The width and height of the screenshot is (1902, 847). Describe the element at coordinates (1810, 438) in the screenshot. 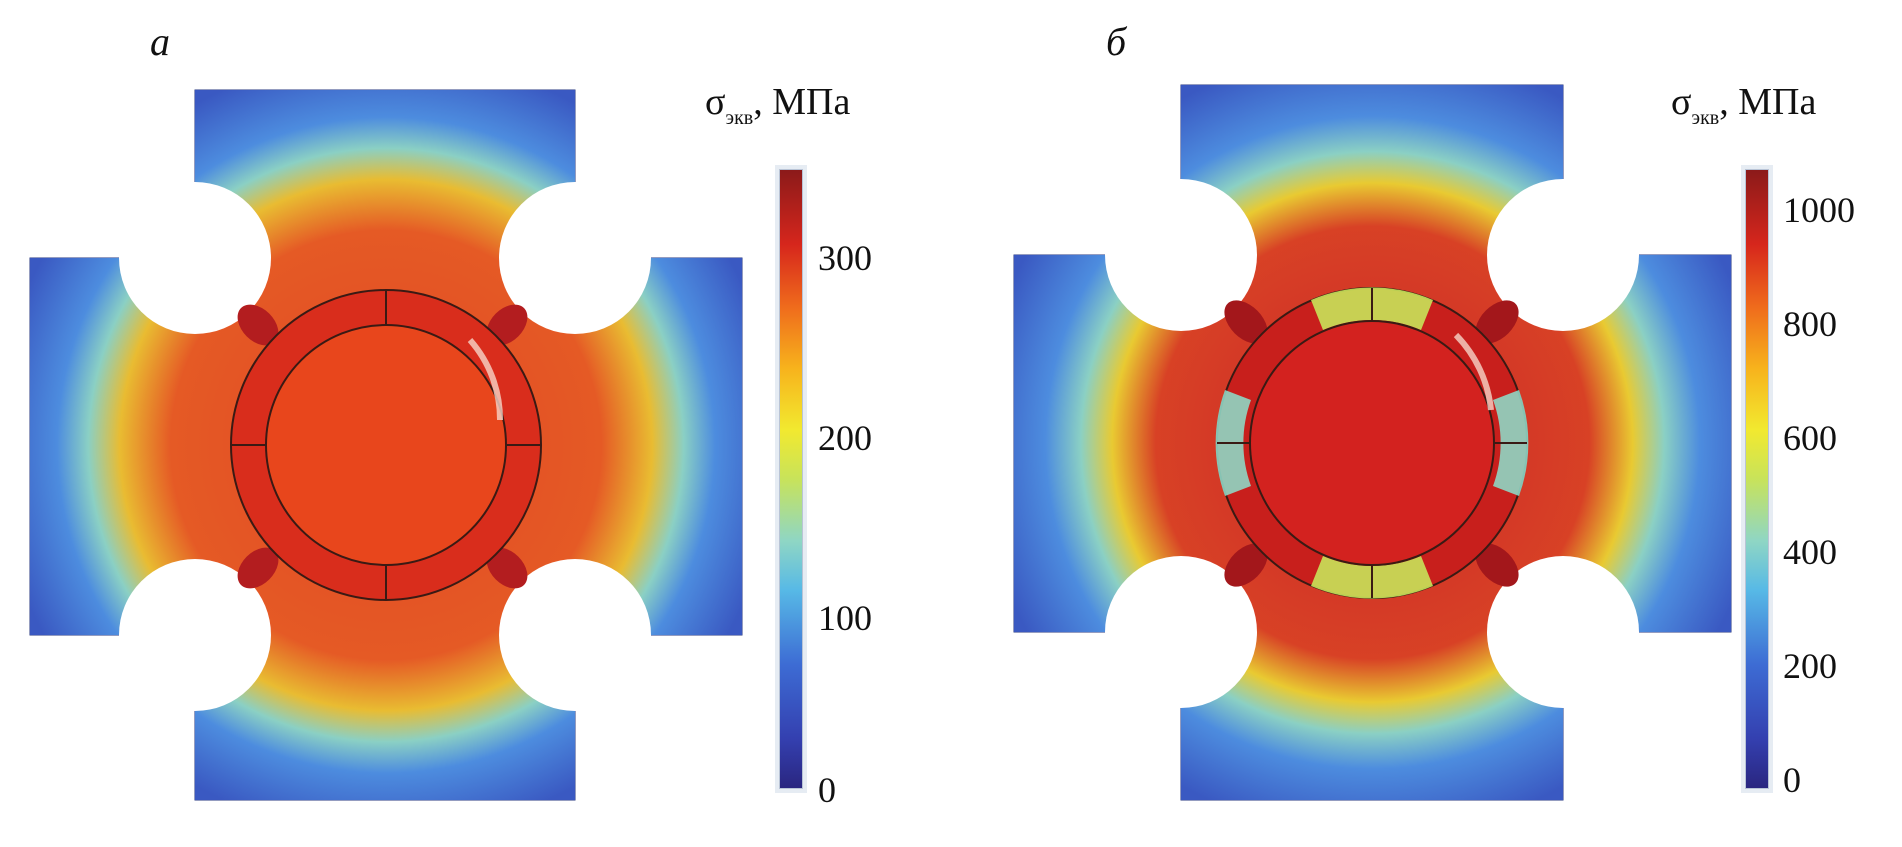

I see `colorbar-tick: 600` at that location.